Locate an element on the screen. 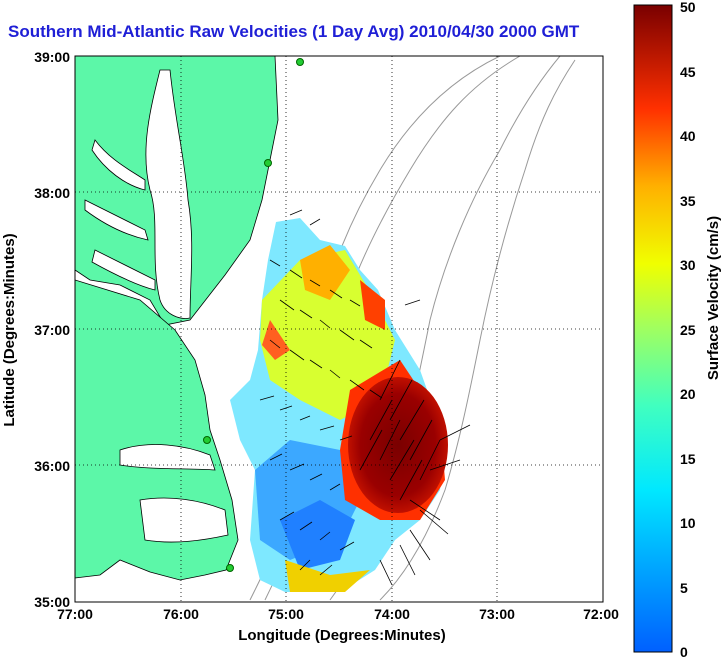  colorbar-tick-label: 10 is located at coordinates (688, 523).